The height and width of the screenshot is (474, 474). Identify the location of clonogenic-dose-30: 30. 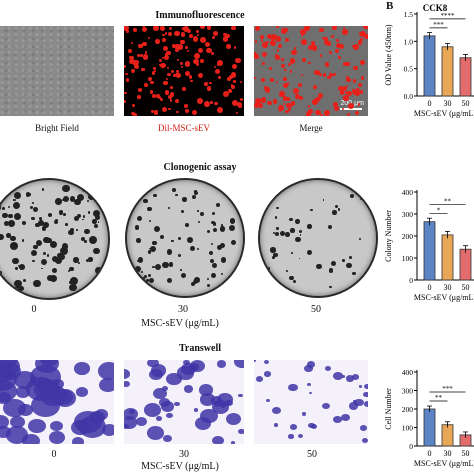
(183, 309).